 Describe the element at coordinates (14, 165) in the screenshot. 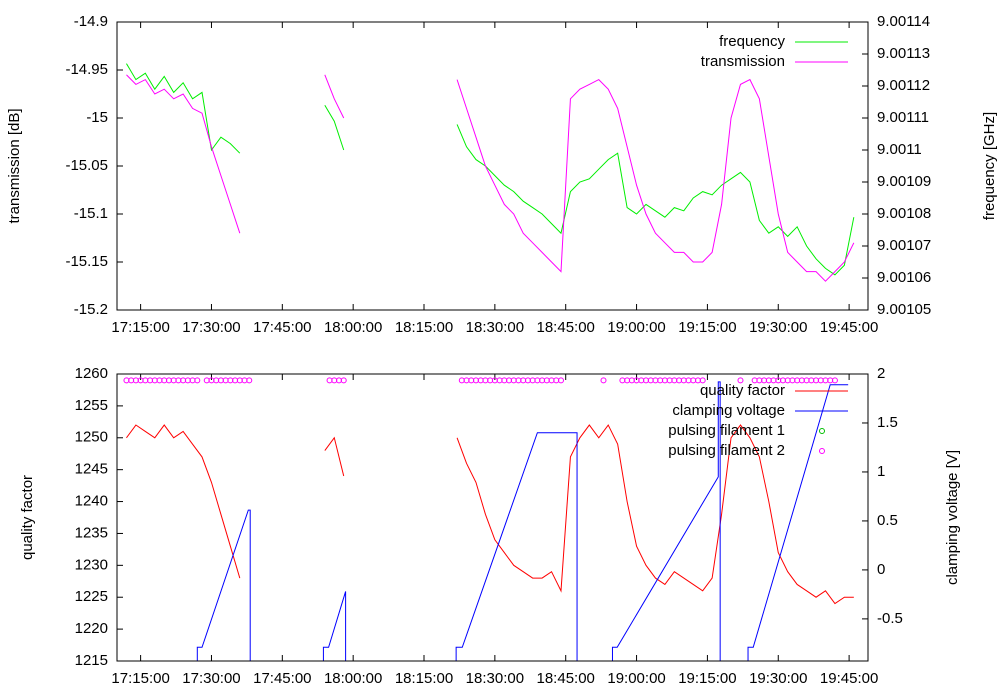

I see `y-axis-label: transmission [dB]` at that location.